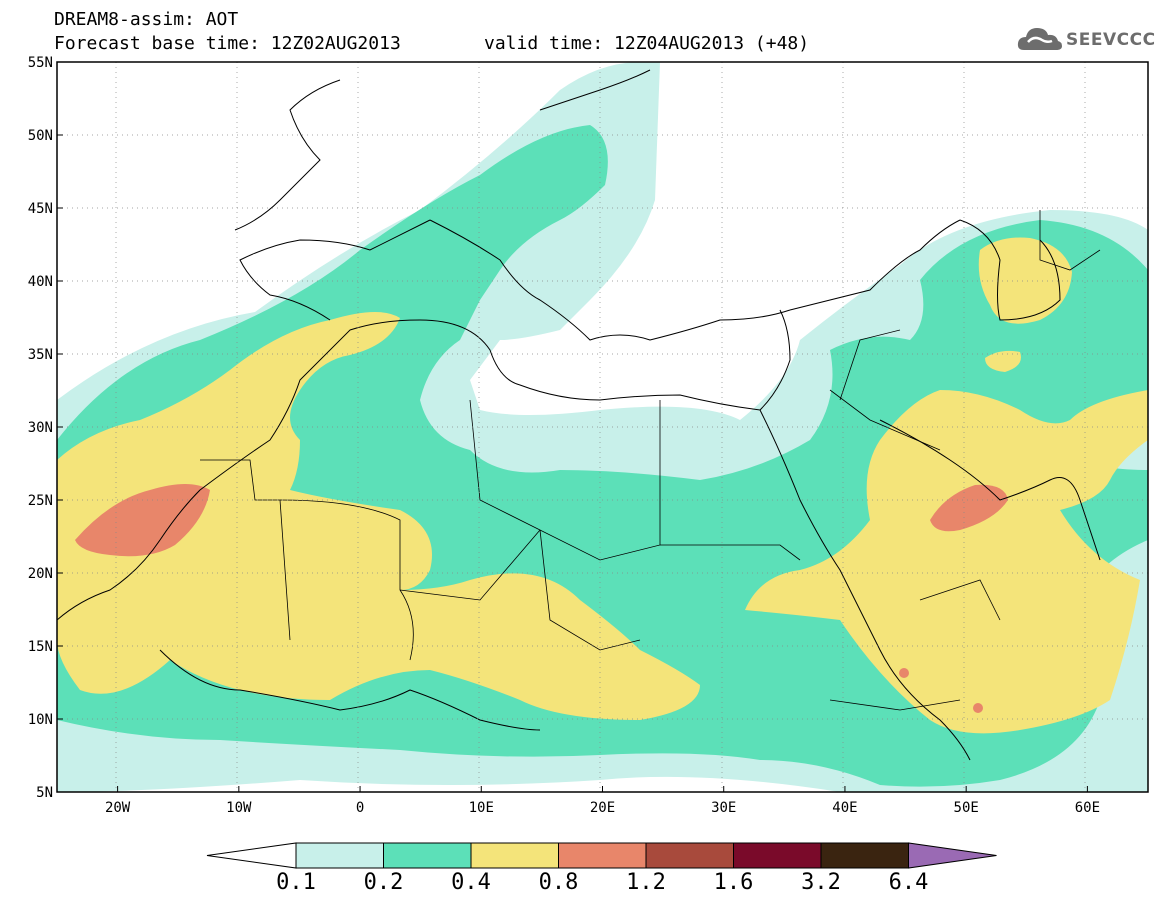 This screenshot has height=905, width=1165. Describe the element at coordinates (296, 882) in the screenshot. I see `colorbar-level-label: 0.1` at that location.